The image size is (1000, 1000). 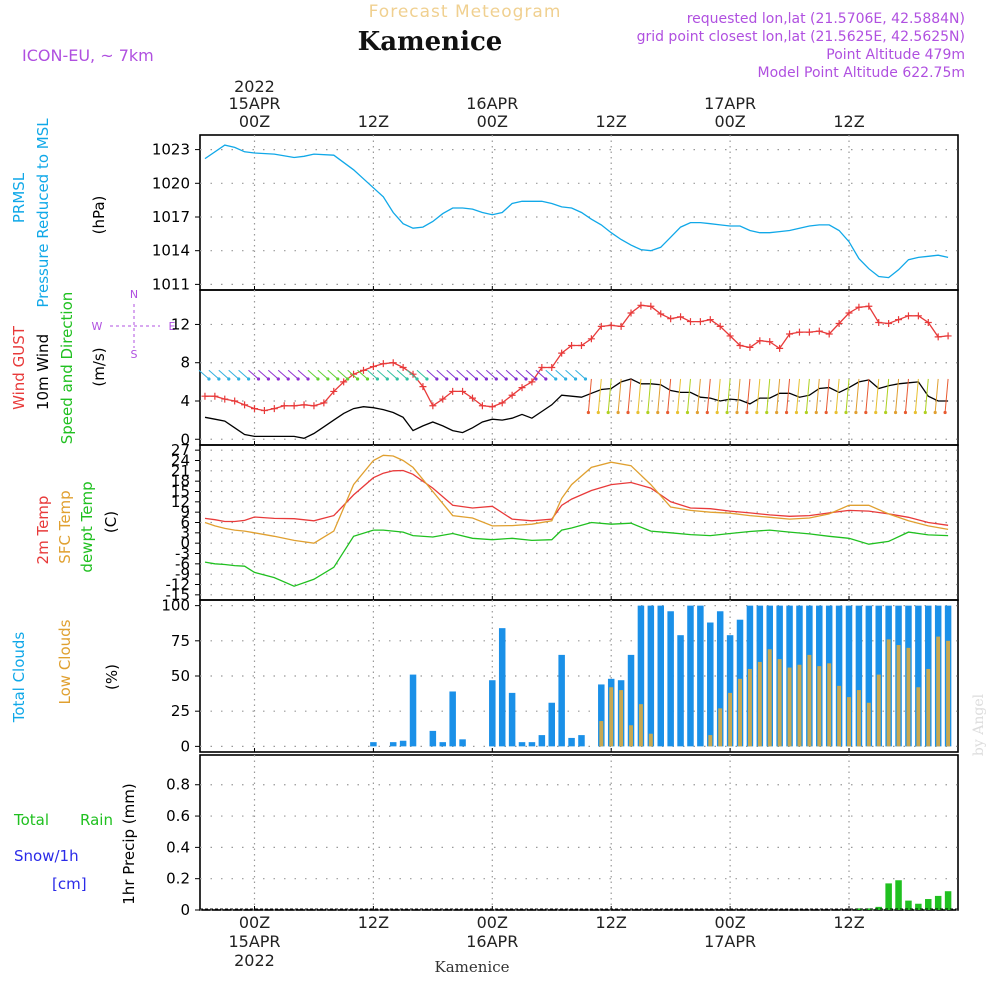 I want to click on y-tick-label: 1023, so click(x=171, y=150).